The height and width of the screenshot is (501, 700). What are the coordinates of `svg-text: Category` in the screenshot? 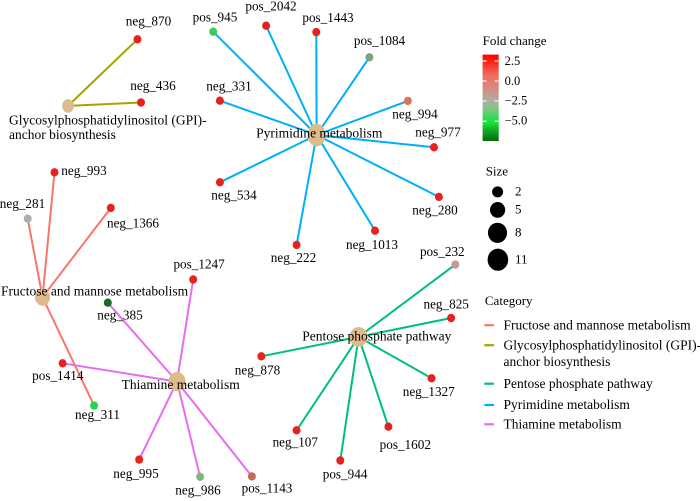 It's located at (509, 300).